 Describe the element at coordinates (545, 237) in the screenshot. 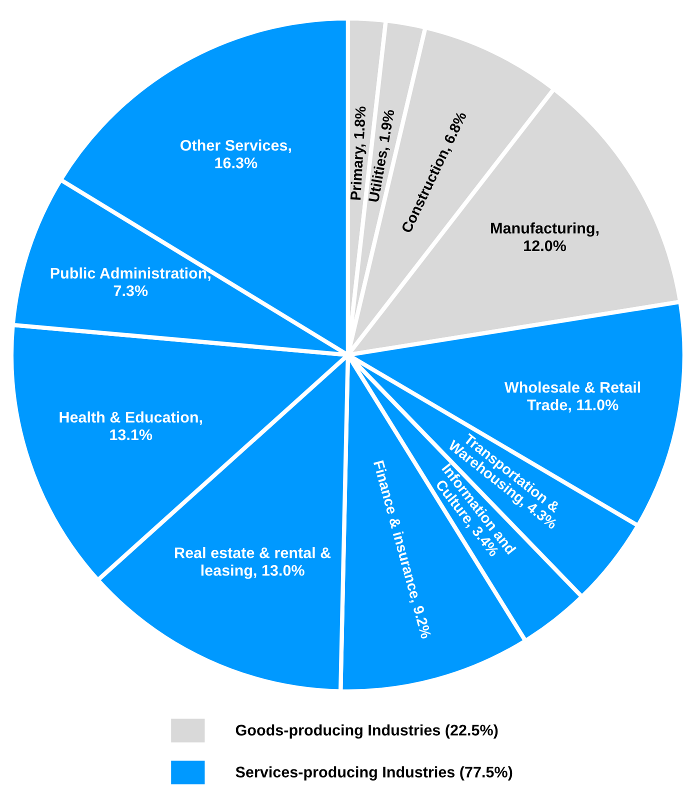

I see `slice-label: Manufacturing, 12.0%` at that location.